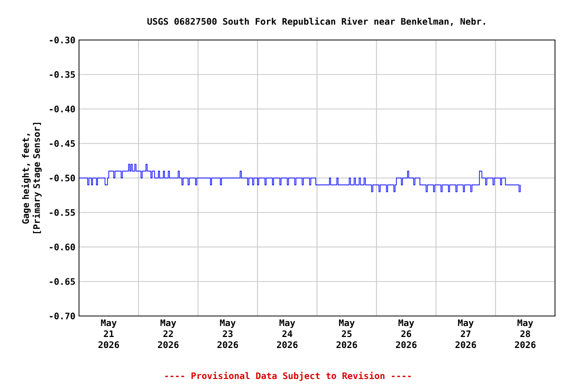 This screenshot has height=384, width=576. Describe the element at coordinates (288, 376) in the screenshot. I see `text: ---- Provisional Data Subject to Revision ----` at that location.